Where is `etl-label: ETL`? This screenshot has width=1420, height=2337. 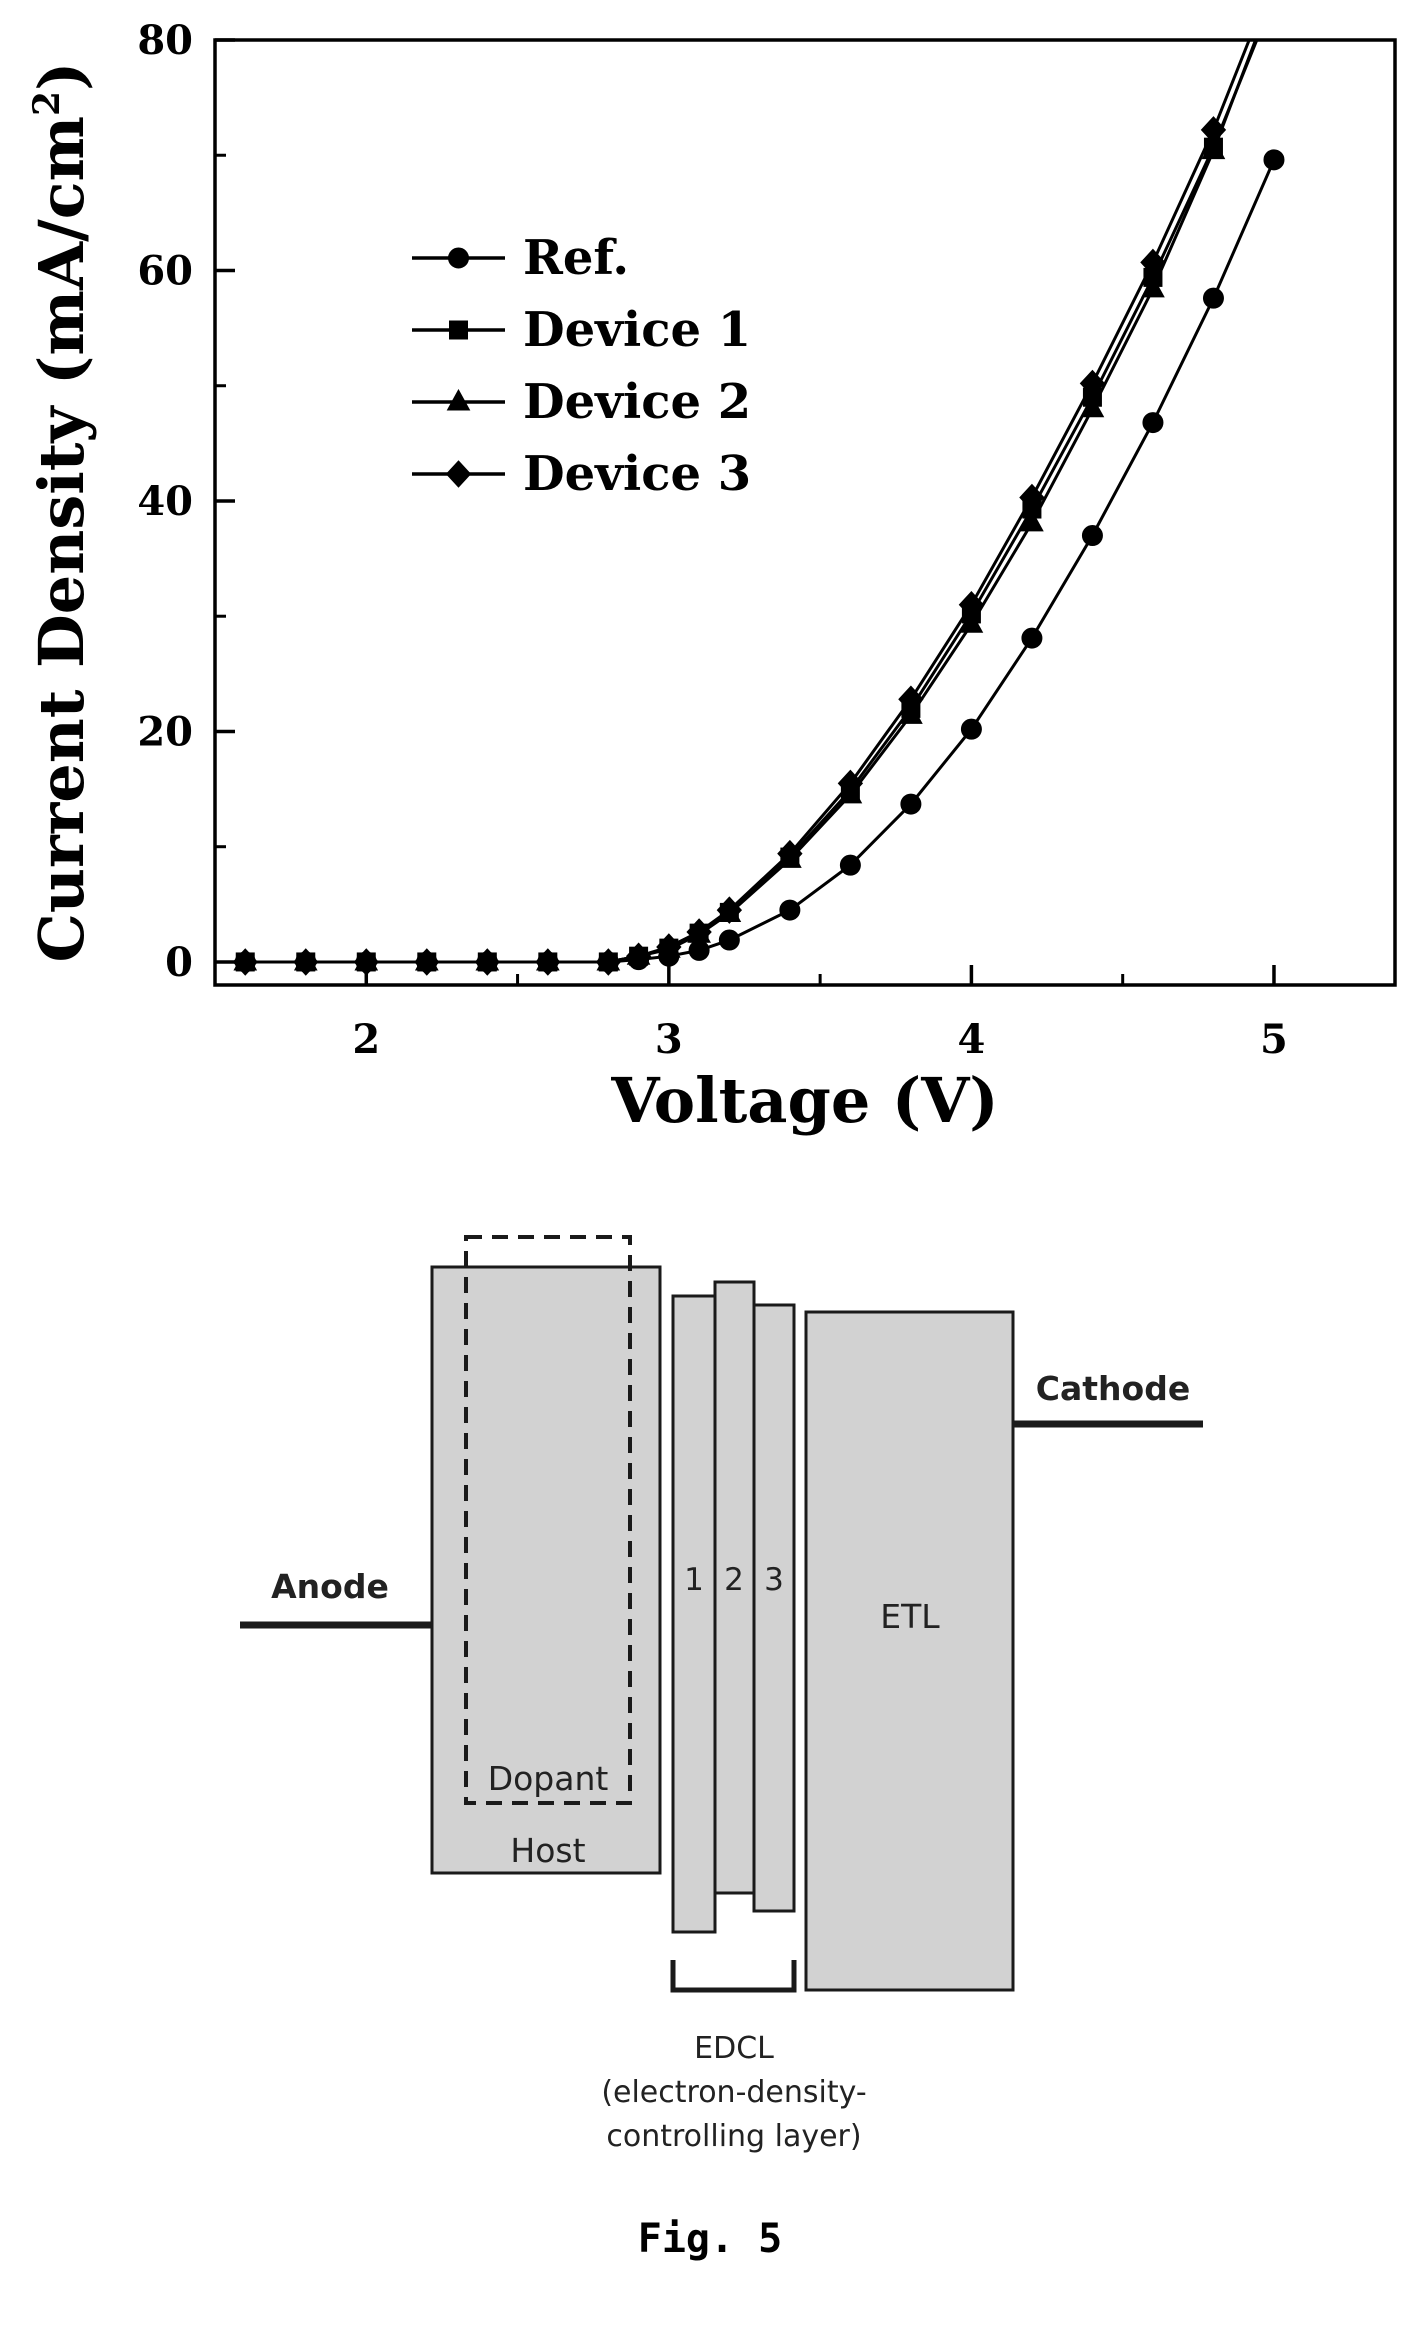
etl-label: ETL is located at coordinates (910, 1616).